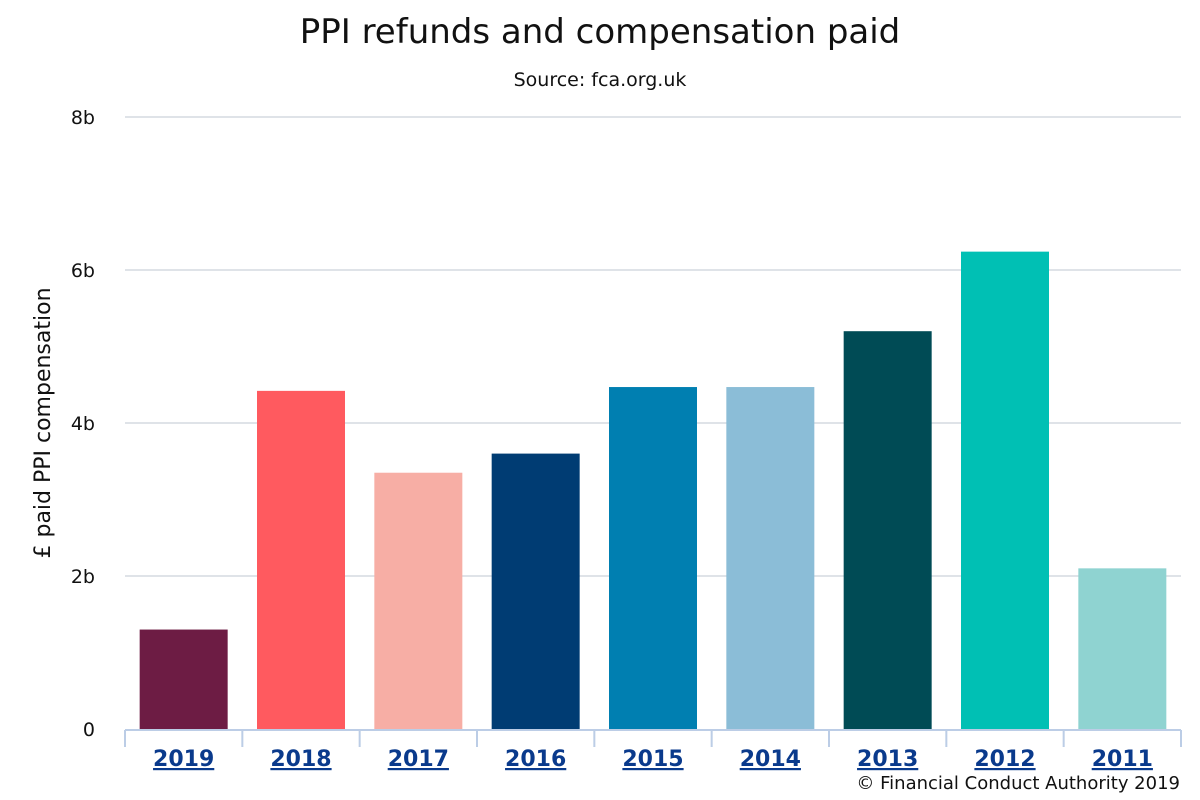 The width and height of the screenshot is (1200, 800). I want to click on bar-2016, so click(535, 591).